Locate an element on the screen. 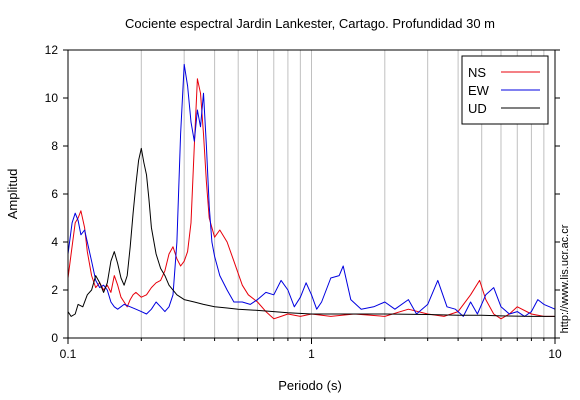 This screenshot has height=400, width=580. x-tick-label: 0.1 is located at coordinates (68, 354).